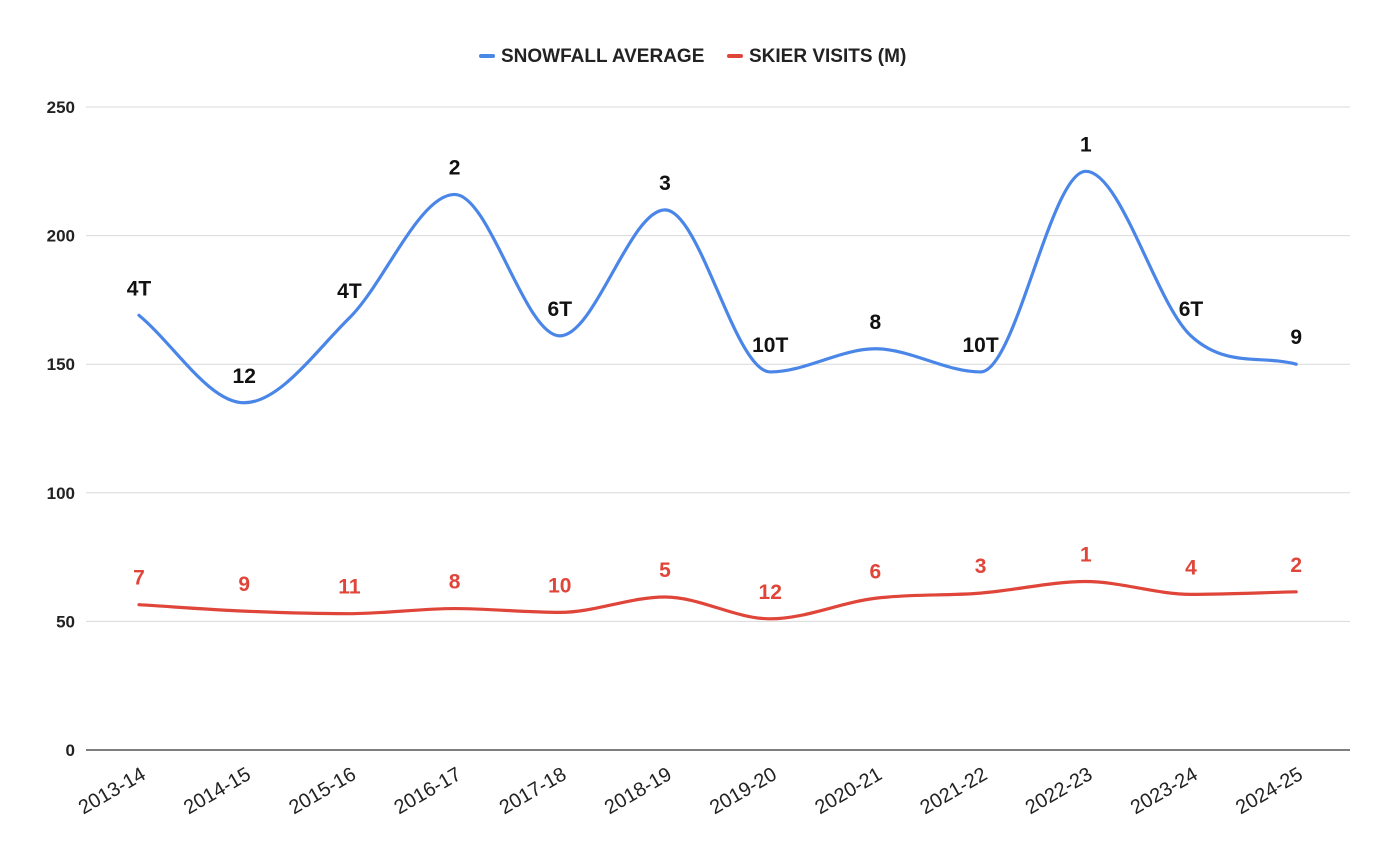 The width and height of the screenshot is (1393, 861). I want to click on data-label-skier-visits-m: 3, so click(981, 566).